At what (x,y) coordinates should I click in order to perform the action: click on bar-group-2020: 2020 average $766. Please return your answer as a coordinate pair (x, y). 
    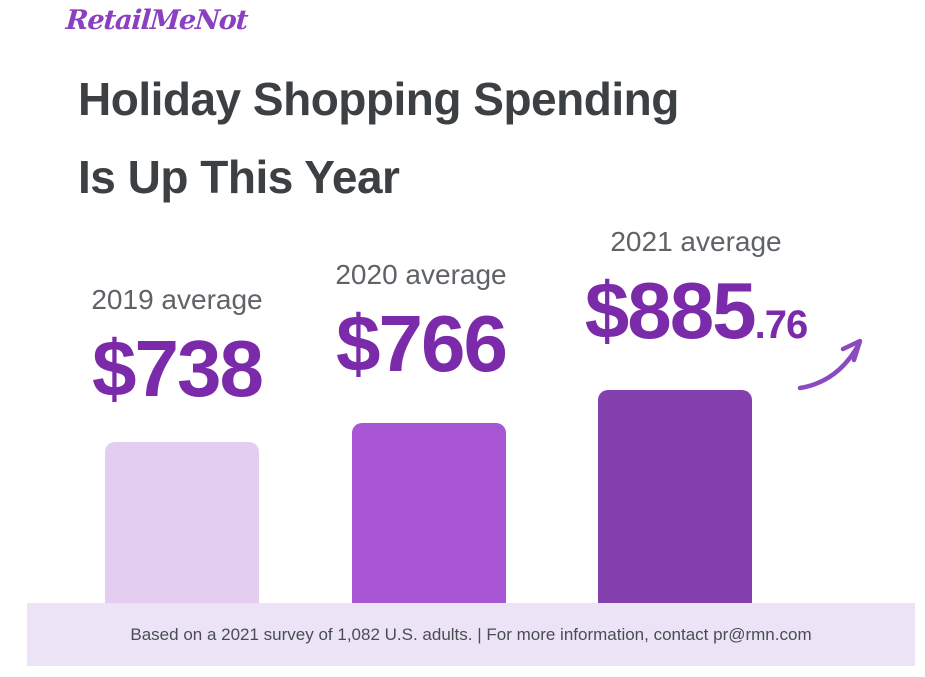
    Looking at the image, I should click on (421, 329).